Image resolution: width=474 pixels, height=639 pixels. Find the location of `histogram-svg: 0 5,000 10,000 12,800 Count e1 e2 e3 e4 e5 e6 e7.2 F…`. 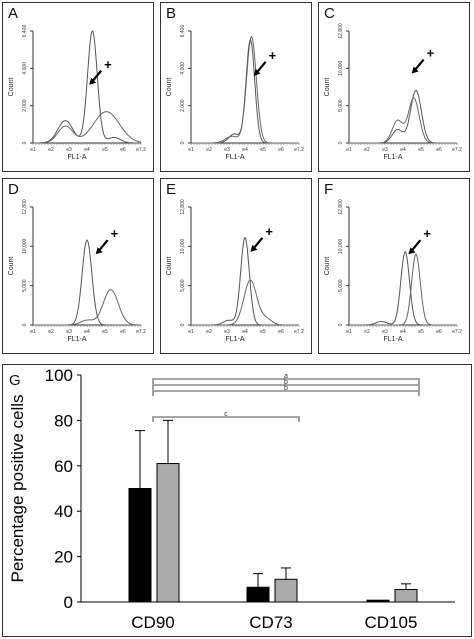

histogram-svg: 0 5,000 10,000 12,800 Count e1 e2 e3 e4 e5 e6 e7.2 F… is located at coordinates (235, 271).